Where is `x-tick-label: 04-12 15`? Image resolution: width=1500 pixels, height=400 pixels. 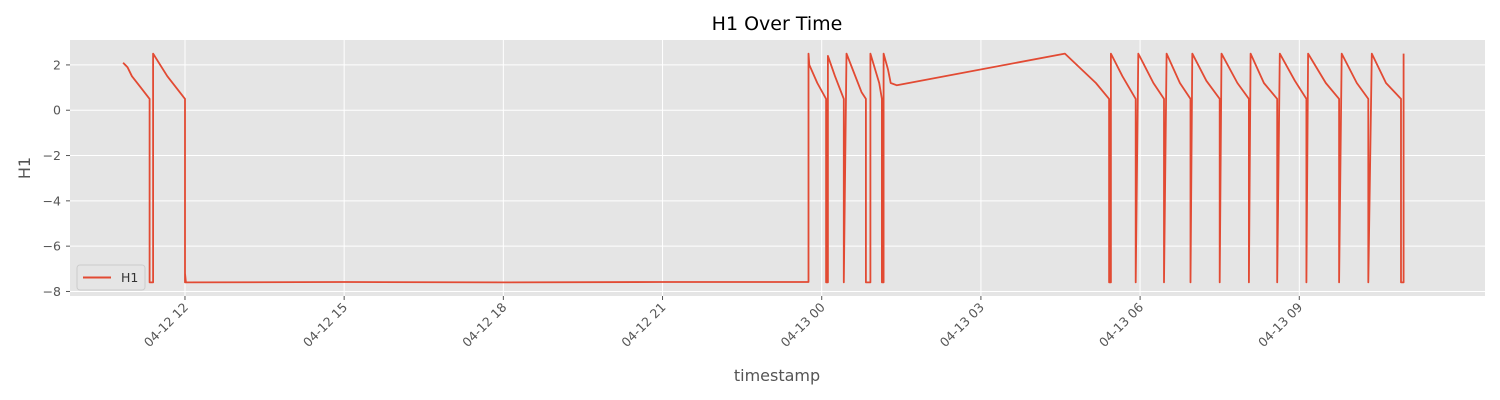
x-tick-label: 04-12 15 is located at coordinates (325, 325).